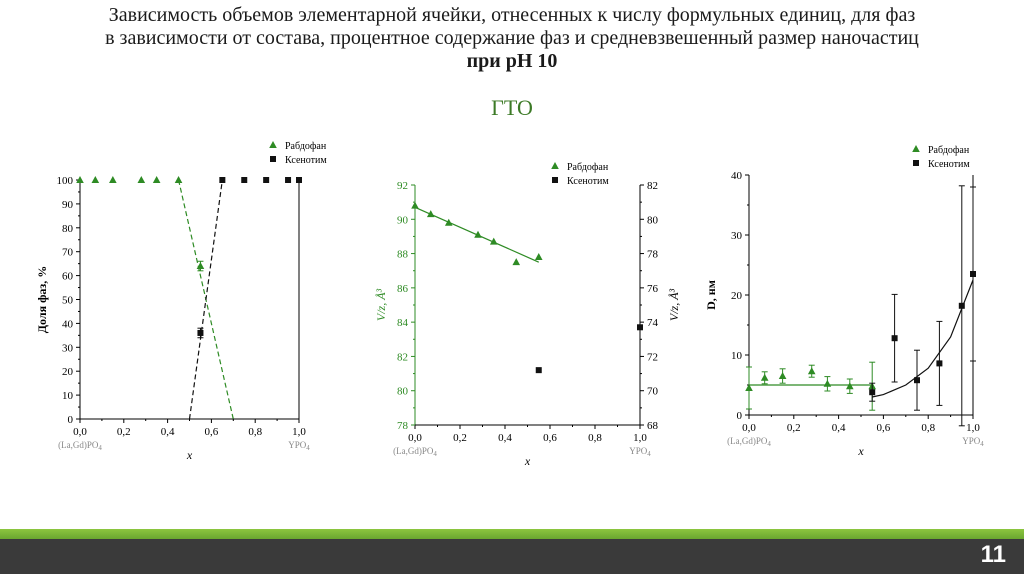 This screenshot has width=1024, height=574. Describe the element at coordinates (68, 396) in the screenshot. I see `y-tick-label: 10` at that location.